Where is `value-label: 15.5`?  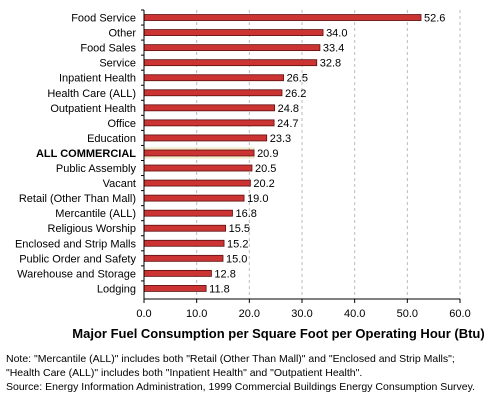 value-label: 15.5 is located at coordinates (239, 229).